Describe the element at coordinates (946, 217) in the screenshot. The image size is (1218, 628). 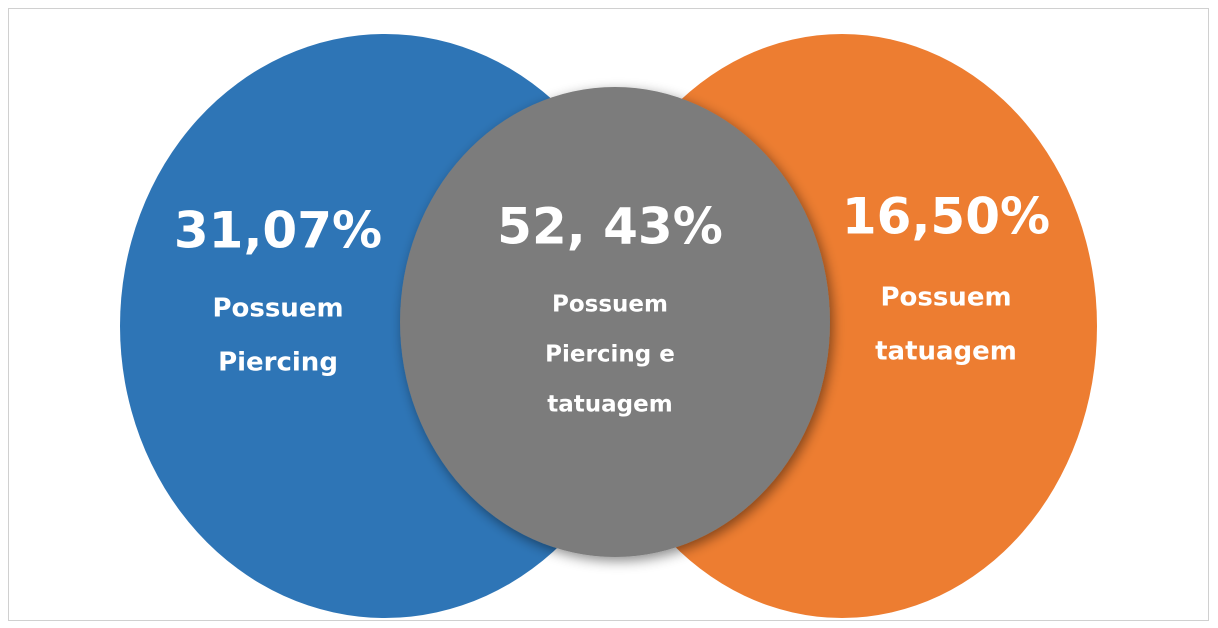
I see `value: 16,50%` at that location.